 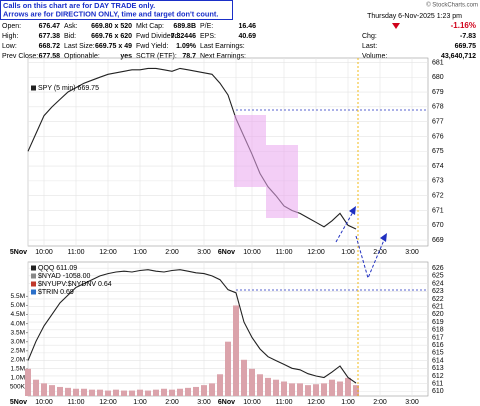 I want to click on quote-label: Last:, so click(x=369, y=46).